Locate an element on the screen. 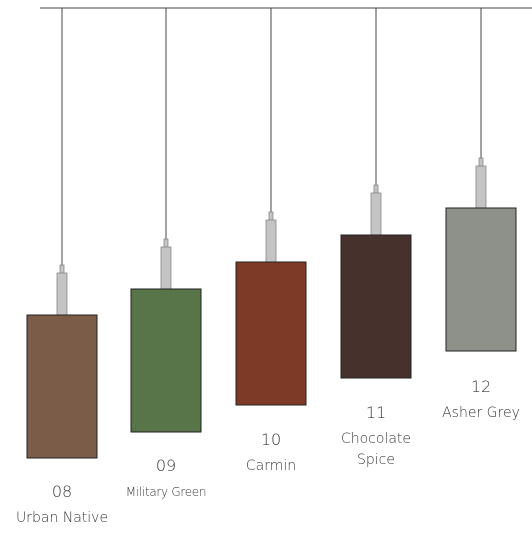 The width and height of the screenshot is (532, 533). item-name: Carmin is located at coordinates (271, 466).